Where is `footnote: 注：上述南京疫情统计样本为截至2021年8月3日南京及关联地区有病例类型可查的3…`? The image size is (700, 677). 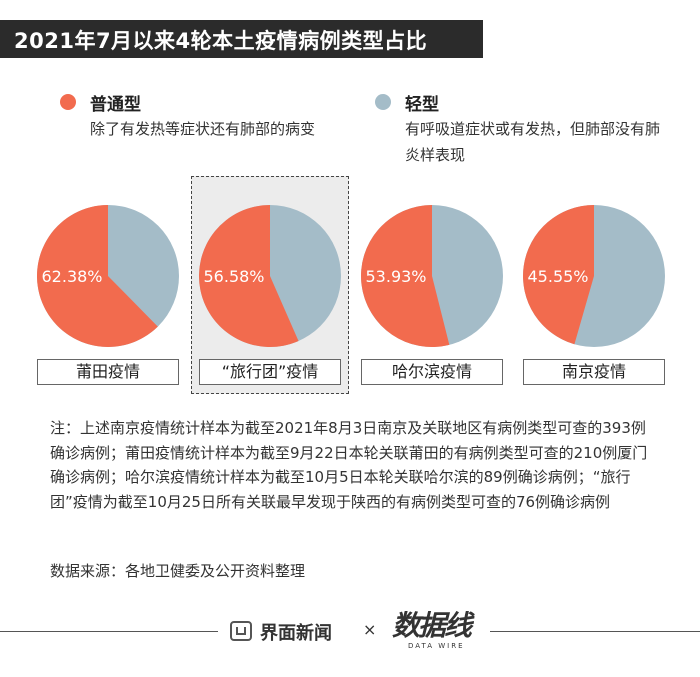 footnote: 注：上述南京疫情统计样本为截至2021年8月3日南京及关联地区有病例类型可查的3… is located at coordinates (349, 465).